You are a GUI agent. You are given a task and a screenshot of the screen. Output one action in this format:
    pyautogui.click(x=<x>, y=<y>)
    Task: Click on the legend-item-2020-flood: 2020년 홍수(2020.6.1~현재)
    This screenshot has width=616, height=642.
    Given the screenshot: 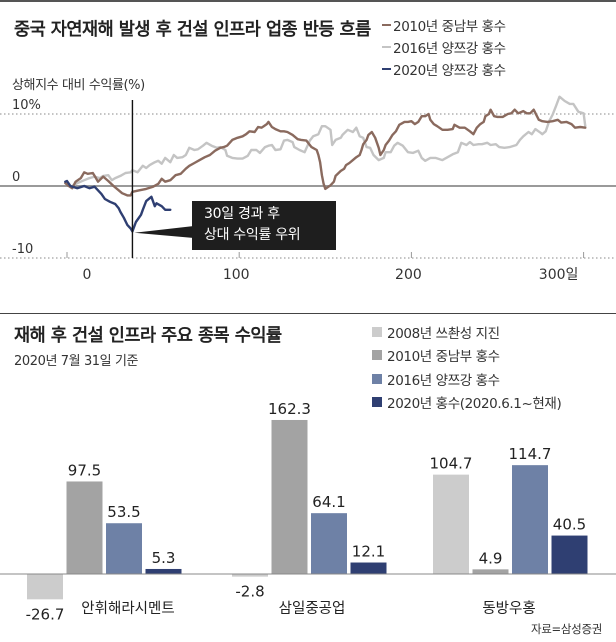 What is the action you would take?
    pyautogui.click(x=467, y=403)
    